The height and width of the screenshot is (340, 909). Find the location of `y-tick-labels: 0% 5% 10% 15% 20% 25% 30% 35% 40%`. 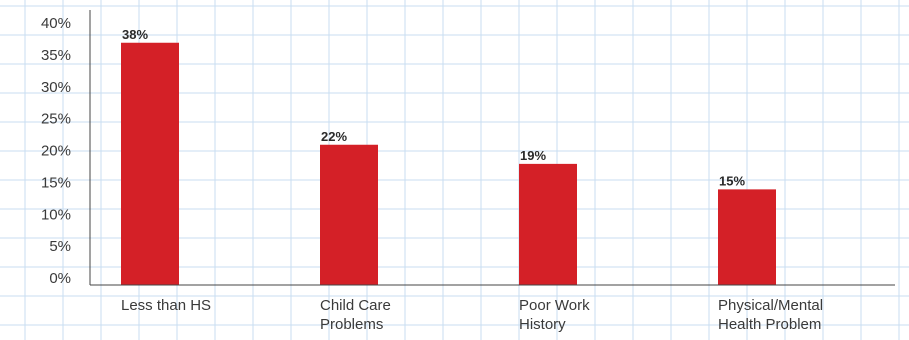

y-tick-labels: 0% 5% 10% 15% 20% 25% 30% 35% 40% is located at coordinates (56, 151).